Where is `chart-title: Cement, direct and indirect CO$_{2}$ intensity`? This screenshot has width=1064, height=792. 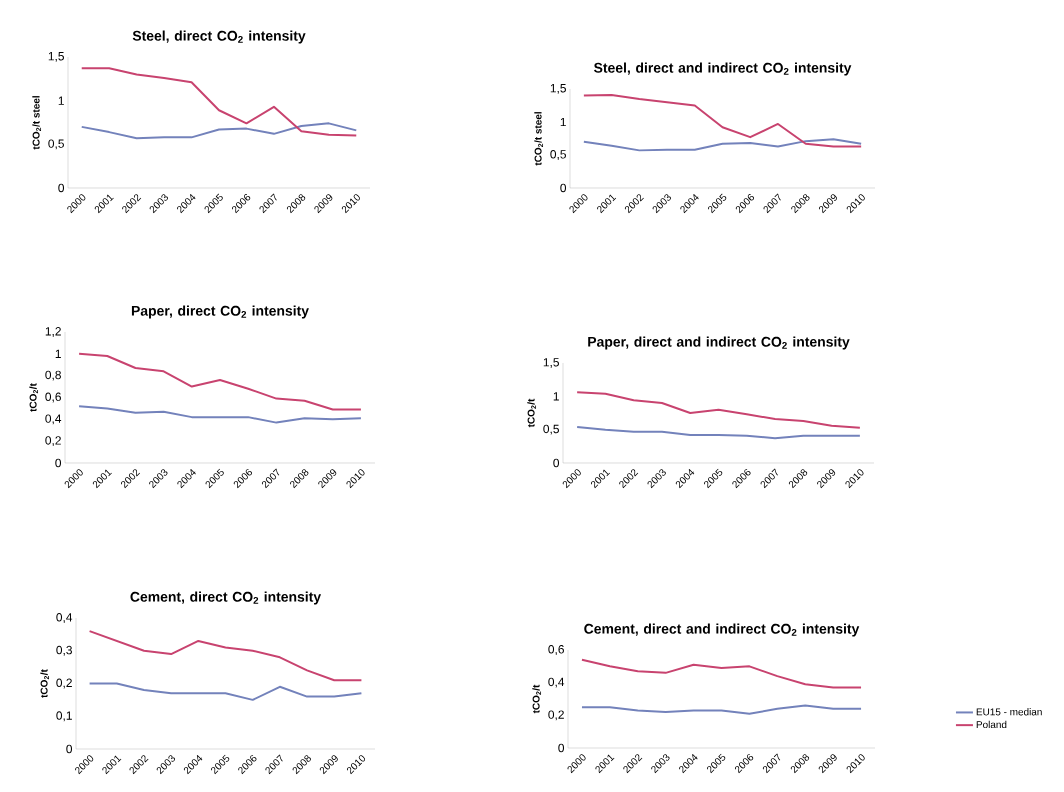 chart-title: Cement, direct and indirect CO$_{2}$ intensity is located at coordinates (722, 630).